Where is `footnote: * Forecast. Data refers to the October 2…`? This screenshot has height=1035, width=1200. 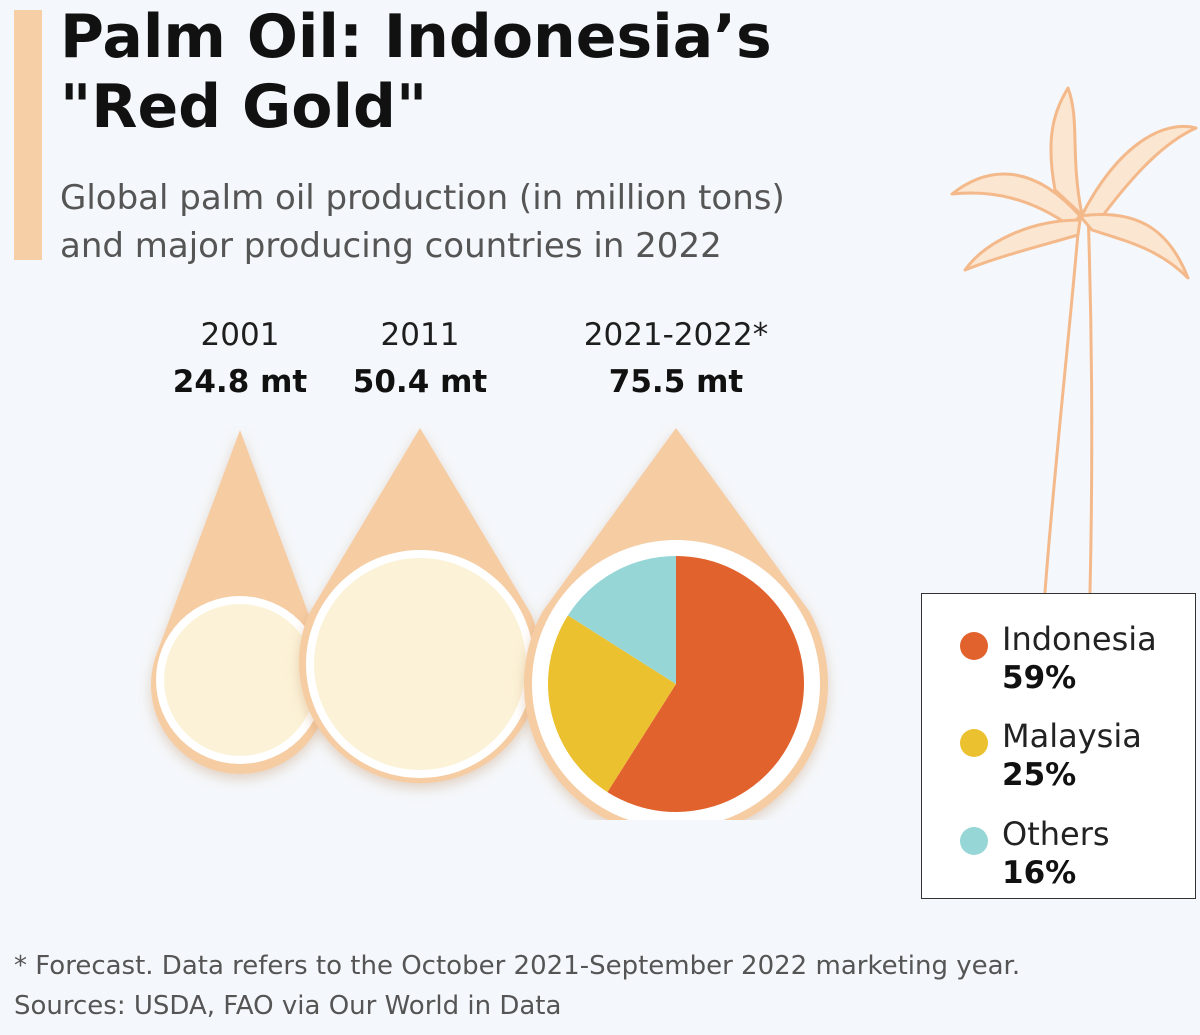 footnote: * Forecast. Data refers to the October 2… is located at coordinates (517, 986).